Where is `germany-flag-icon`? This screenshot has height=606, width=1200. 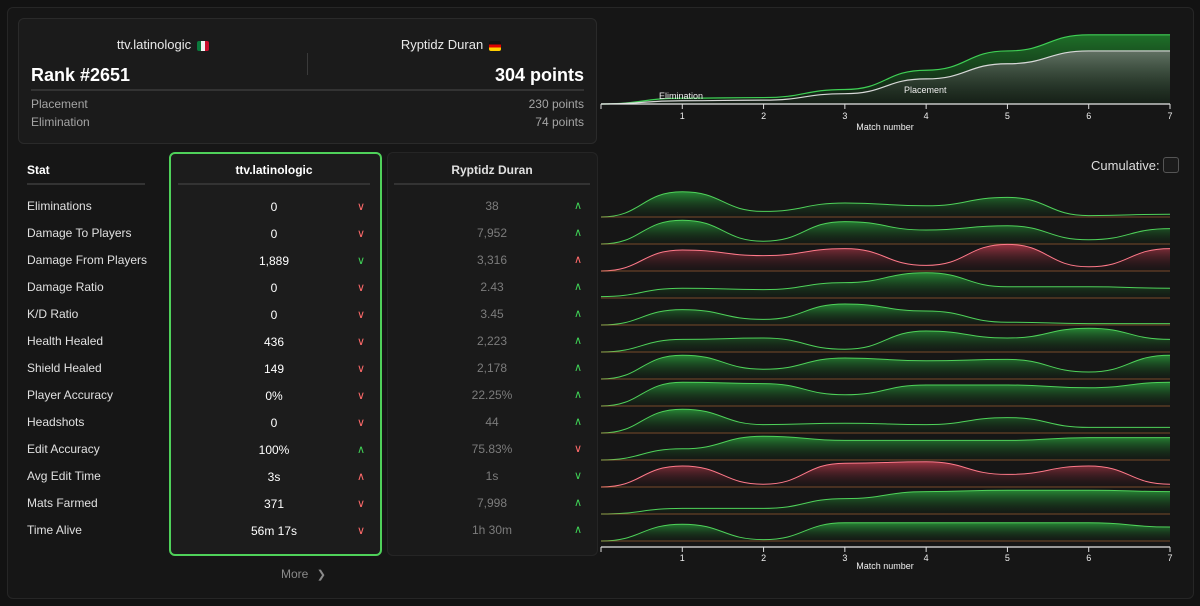
germany-flag-icon is located at coordinates (495, 45).